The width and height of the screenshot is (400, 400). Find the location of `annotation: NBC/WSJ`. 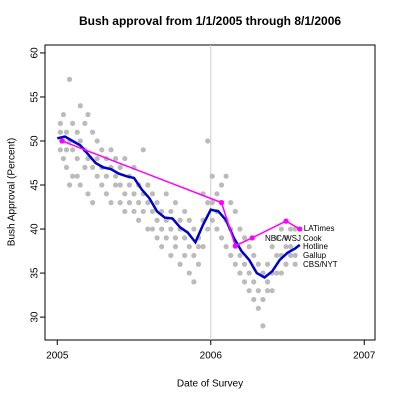

annotation: NBC/WSJ is located at coordinates (283, 238).